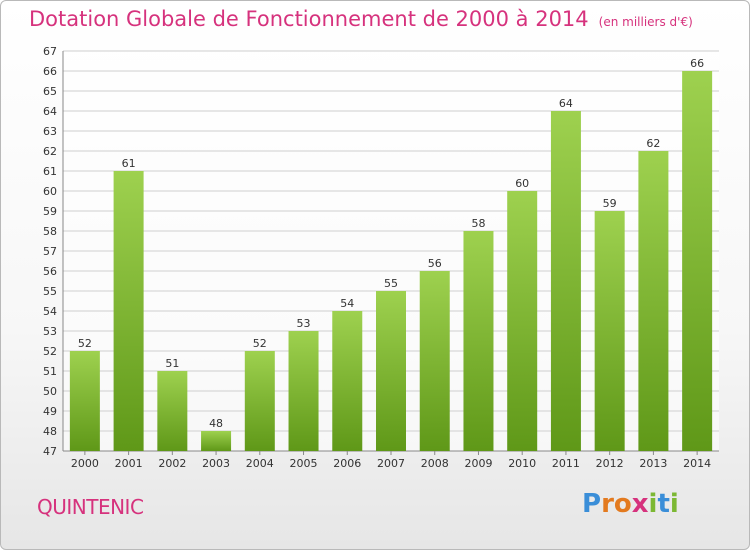 The image size is (750, 550). I want to click on x-tick-label: 2013, so click(653, 463).